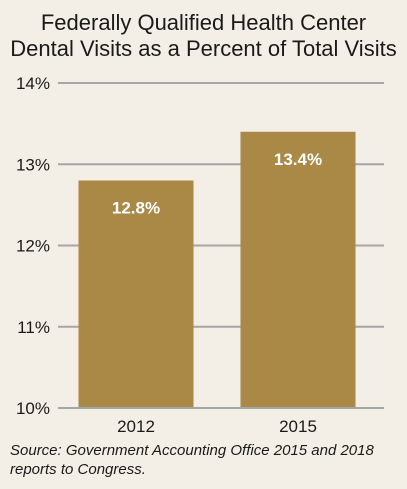 The image size is (407, 489). What do you see at coordinates (298, 159) in the screenshot?
I see `data-label-2015: 13.4%` at bounding box center [298, 159].